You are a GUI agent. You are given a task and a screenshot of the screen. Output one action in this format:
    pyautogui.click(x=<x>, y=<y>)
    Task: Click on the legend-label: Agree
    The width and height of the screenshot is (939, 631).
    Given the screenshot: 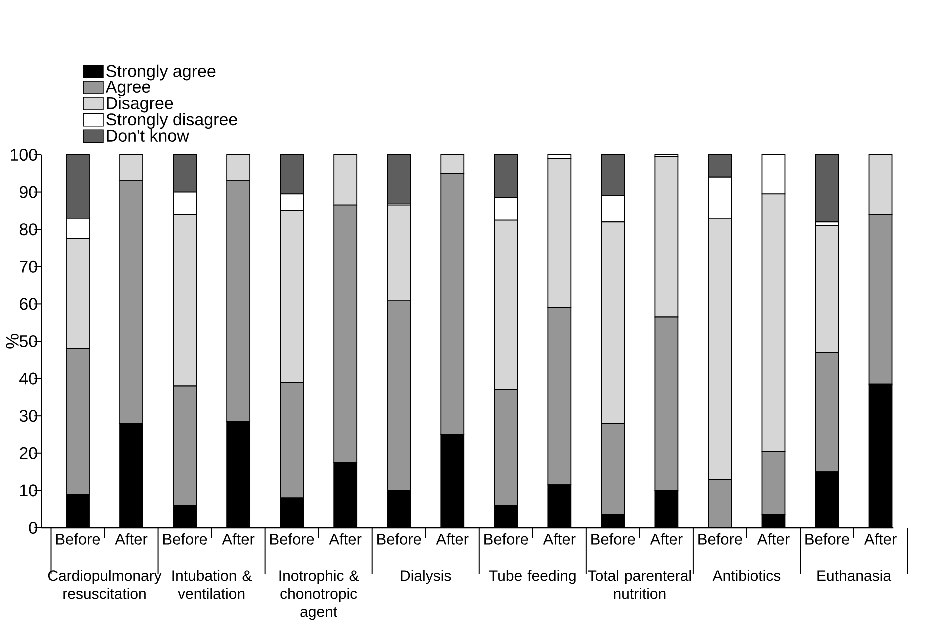 What is the action you would take?
    pyautogui.click(x=128, y=88)
    